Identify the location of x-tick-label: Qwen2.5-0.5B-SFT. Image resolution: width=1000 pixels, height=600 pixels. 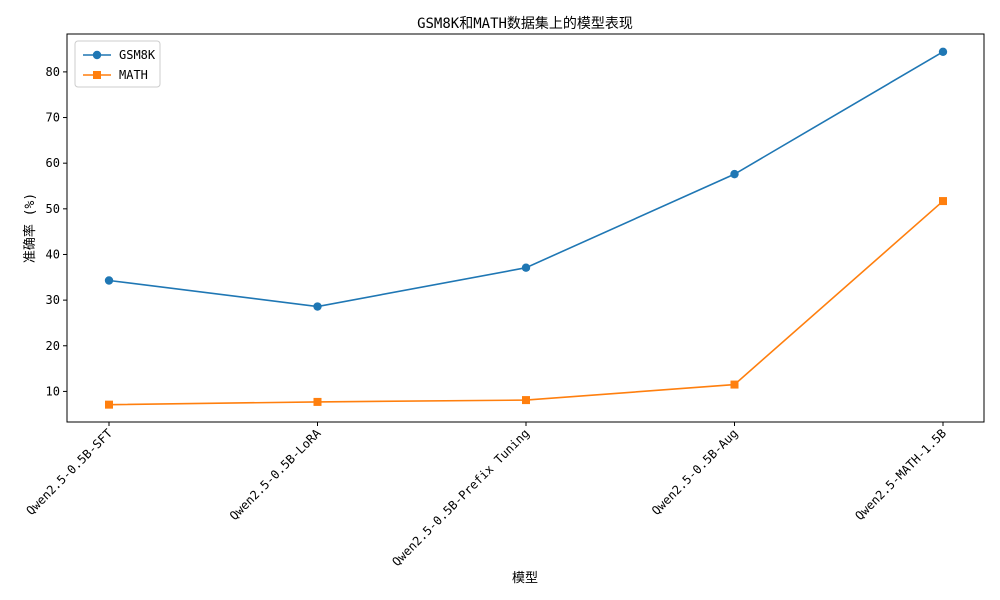
(69, 472).